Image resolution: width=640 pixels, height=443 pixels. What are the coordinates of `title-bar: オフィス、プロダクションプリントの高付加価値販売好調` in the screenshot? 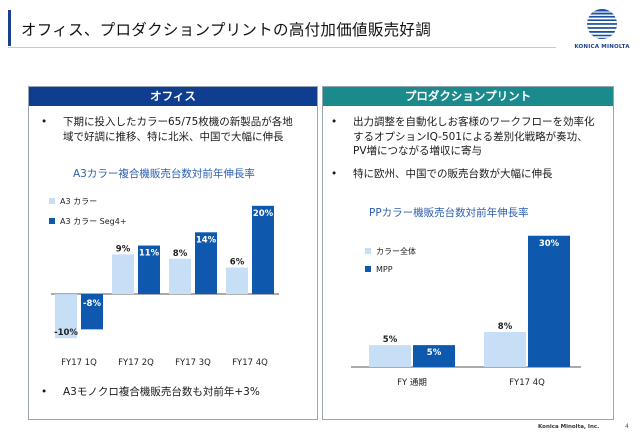 It's located at (282, 28).